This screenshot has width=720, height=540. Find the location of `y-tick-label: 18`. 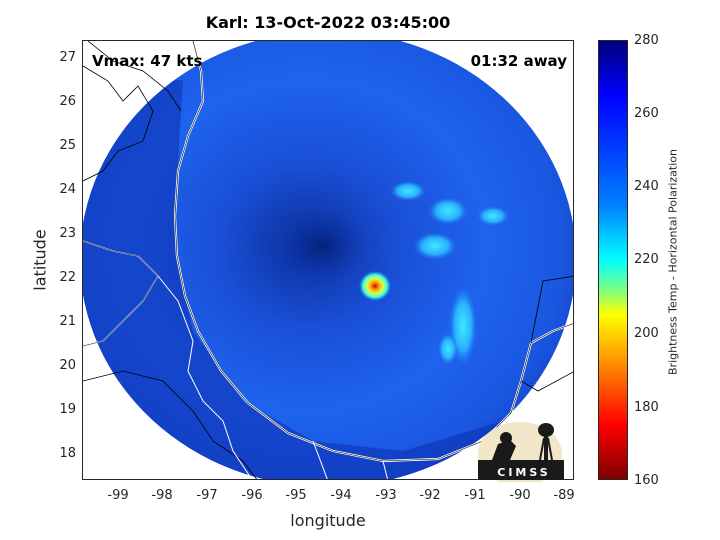

y-tick-label: 18 is located at coordinates (67, 453).